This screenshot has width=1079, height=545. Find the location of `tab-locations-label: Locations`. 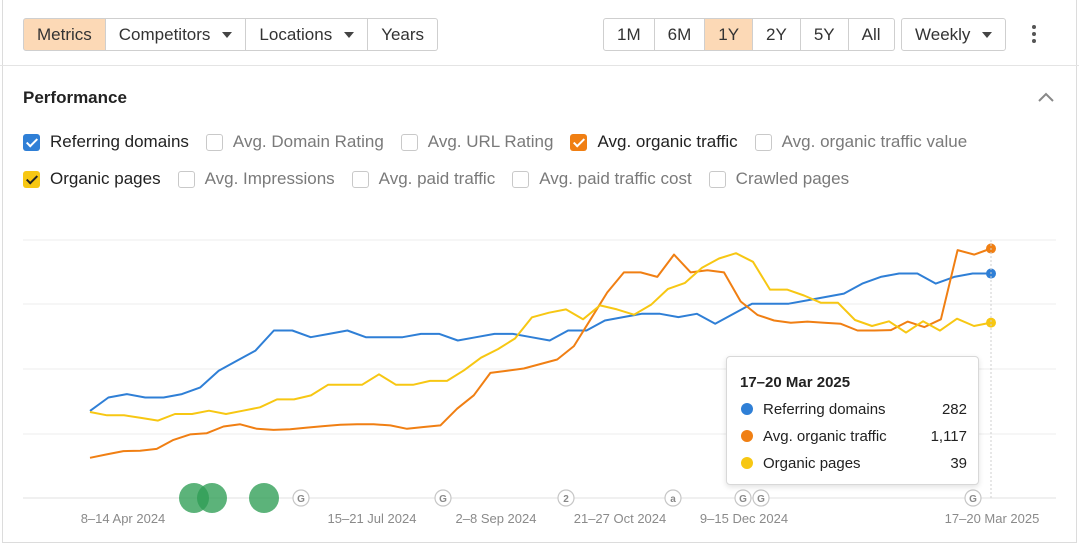

tab-locations-label: Locations is located at coordinates (296, 34).